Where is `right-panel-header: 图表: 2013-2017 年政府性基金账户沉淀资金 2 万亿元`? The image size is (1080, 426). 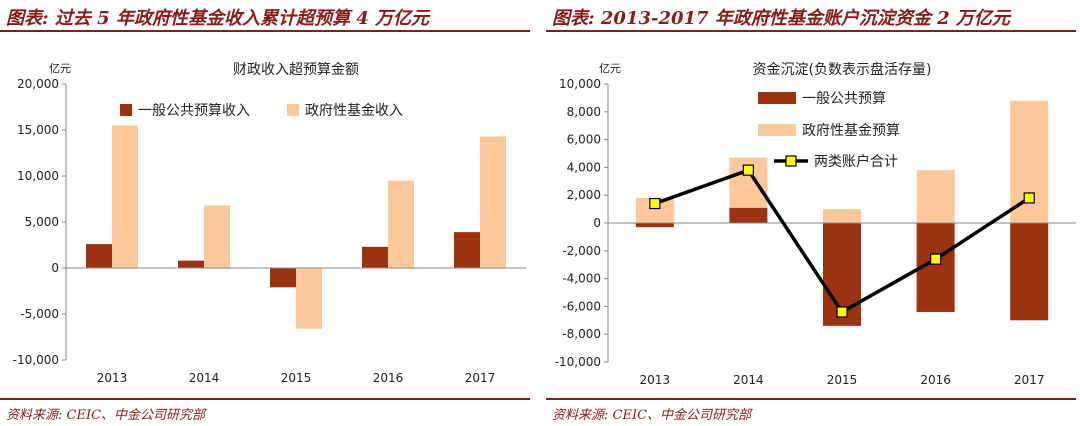 right-panel-header: 图表: 2013-2017 年政府性基金账户沉淀资金 2 万亿元 is located at coordinates (781, 18).